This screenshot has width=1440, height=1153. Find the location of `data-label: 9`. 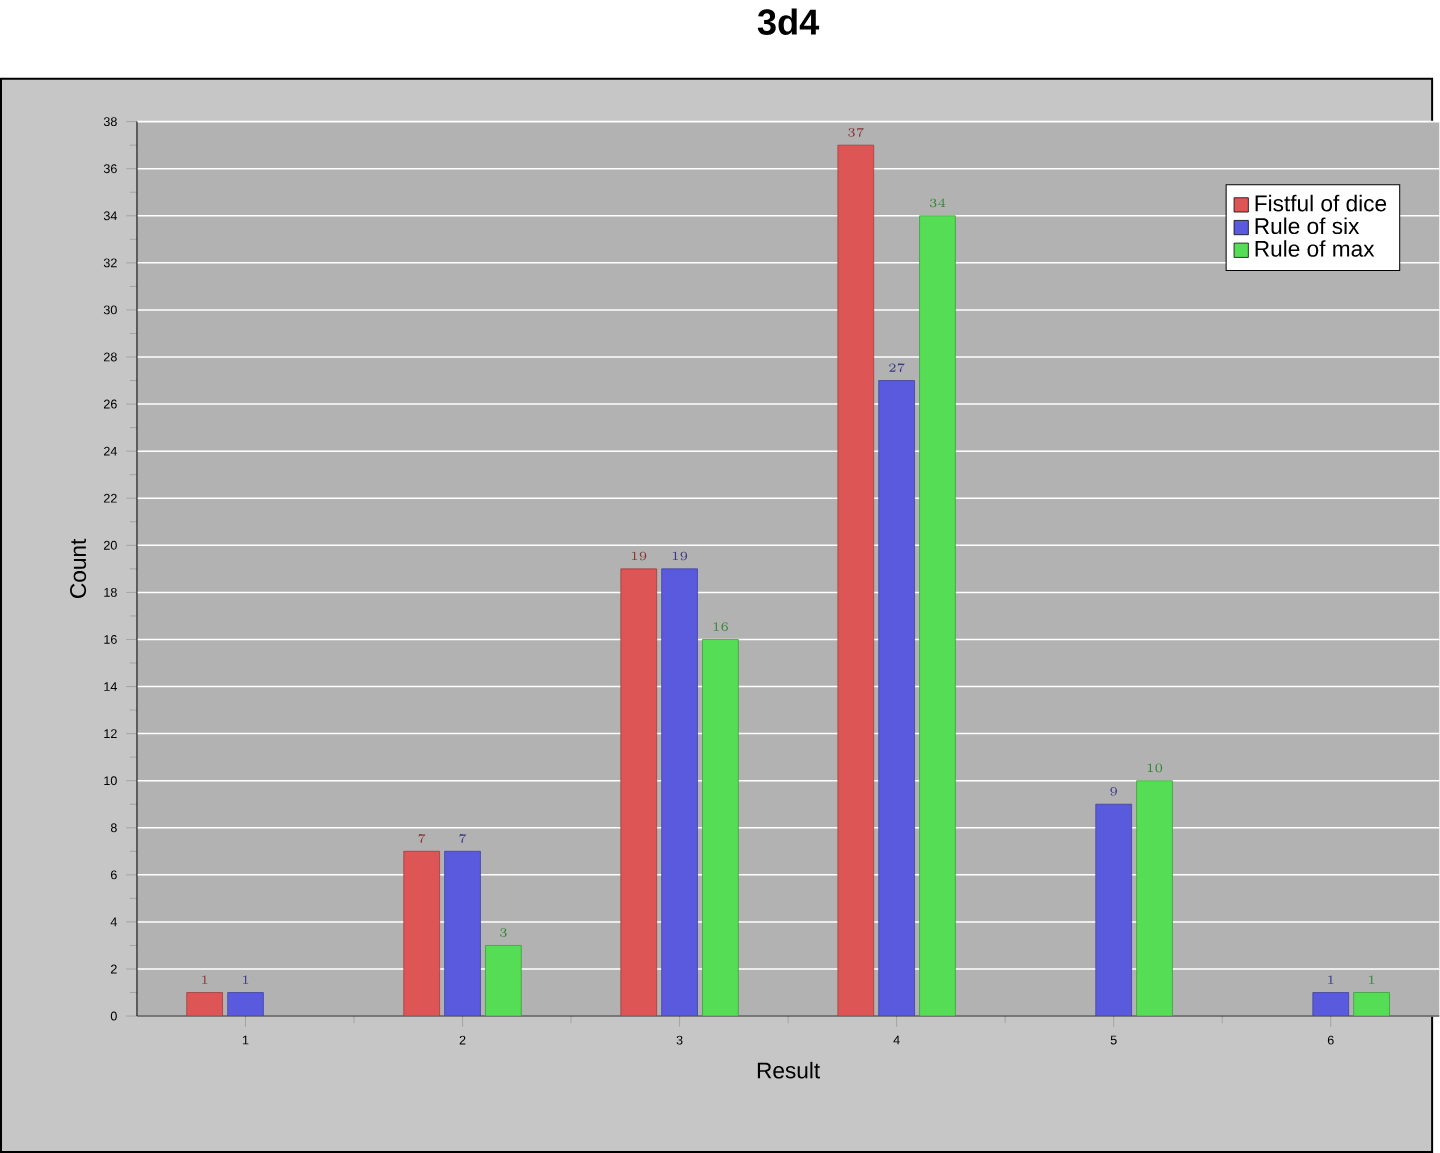

data-label: 9 is located at coordinates (1113, 791).